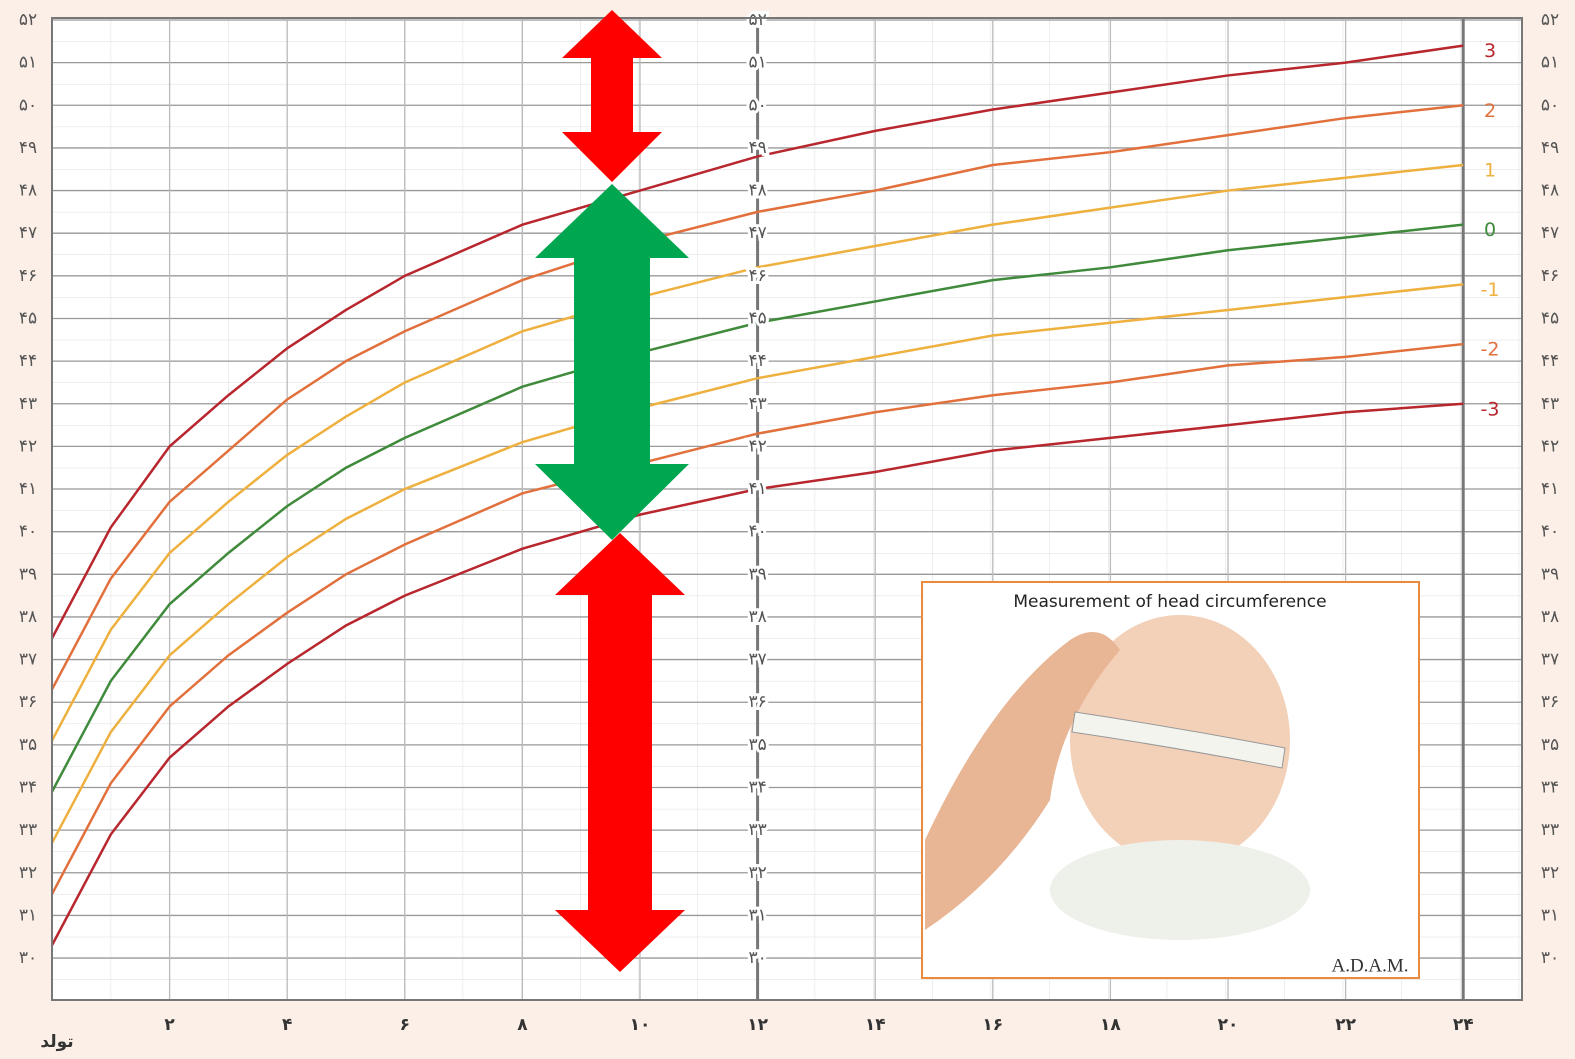 The width and height of the screenshot is (1575, 1059). What do you see at coordinates (1490, 290) in the screenshot?
I see `legend-label: -1` at bounding box center [1490, 290].